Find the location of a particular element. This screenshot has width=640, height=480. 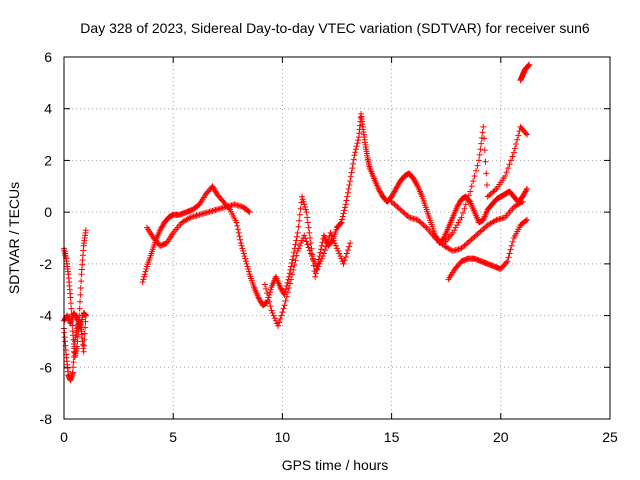

y-tick-label: -6 is located at coordinates (46, 367).